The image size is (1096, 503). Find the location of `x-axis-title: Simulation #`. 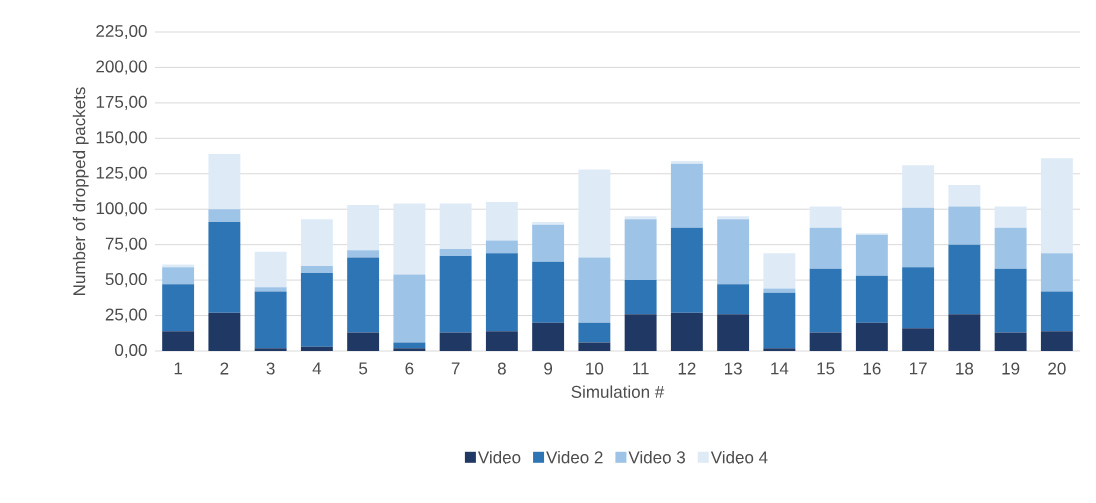

x-axis-title: Simulation # is located at coordinates (618, 391).